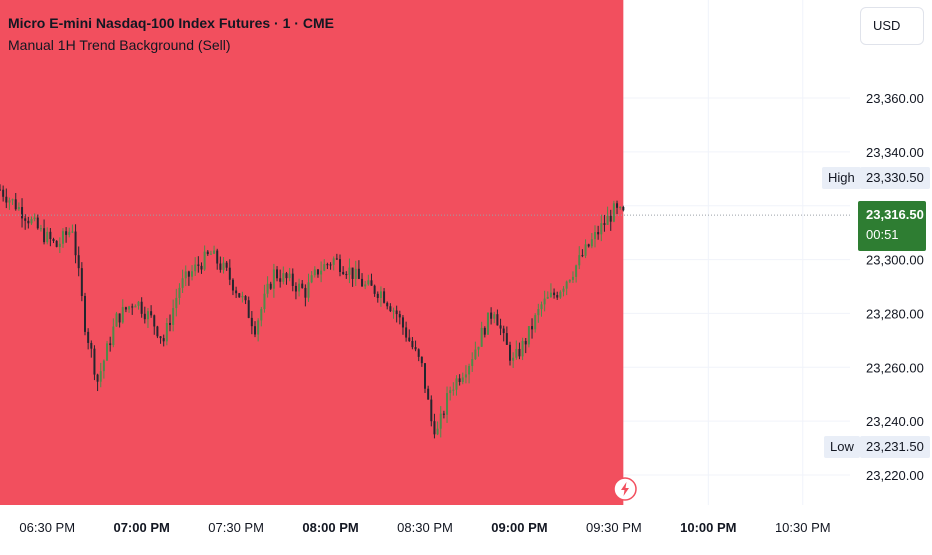 Image resolution: width=932 pixels, height=555 pixels. I want to click on price-tick-label: 23,220.00, so click(895, 475).